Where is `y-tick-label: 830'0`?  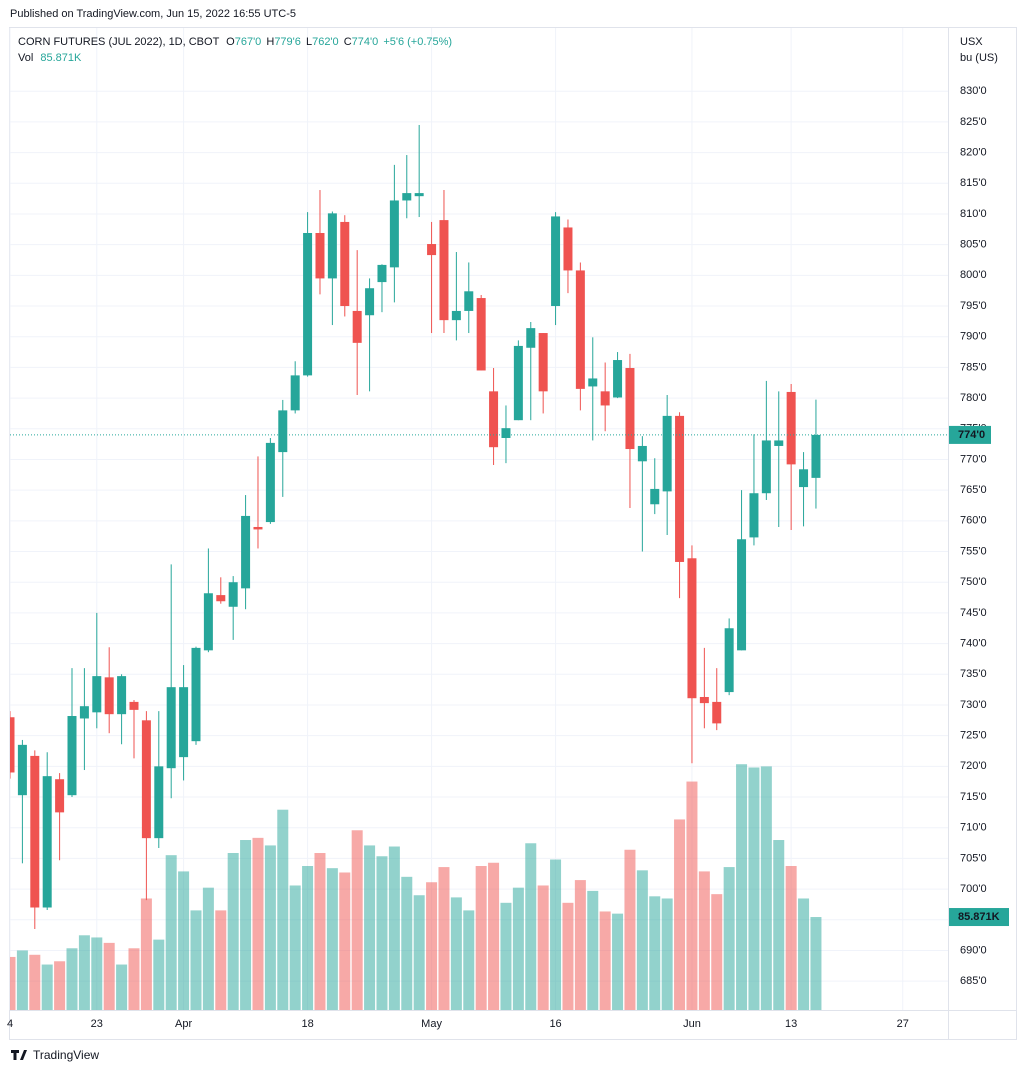 y-tick-label: 830'0 is located at coordinates (973, 91).